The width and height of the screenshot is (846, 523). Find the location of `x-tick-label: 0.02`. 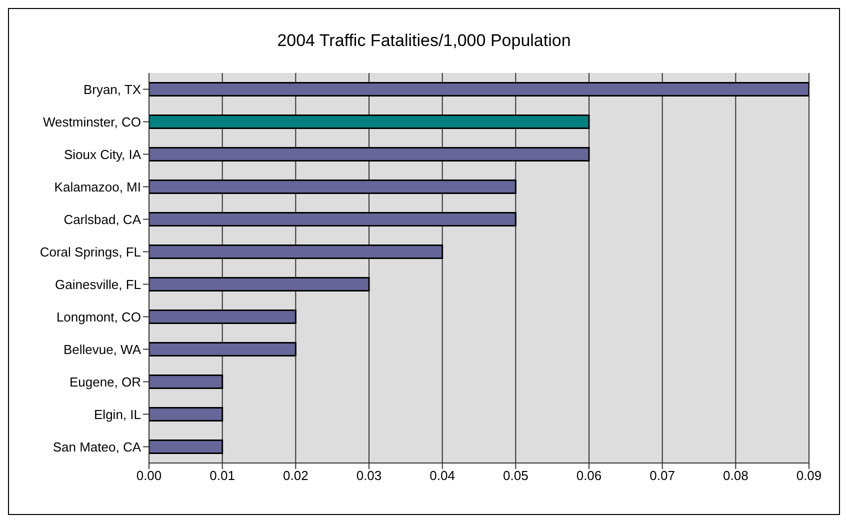

x-tick-label: 0.02 is located at coordinates (295, 476).